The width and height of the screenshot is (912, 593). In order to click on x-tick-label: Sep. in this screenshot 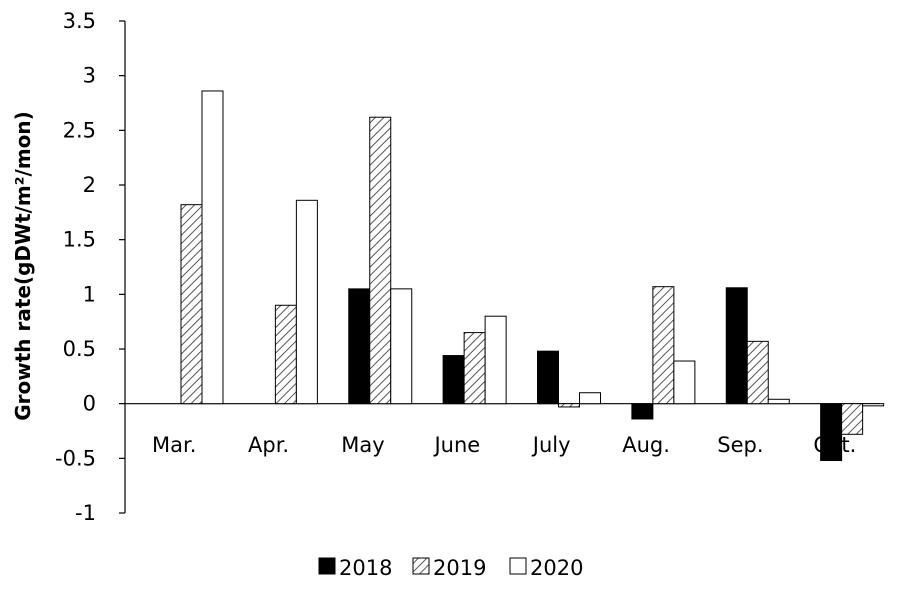, I will do `click(740, 445)`.